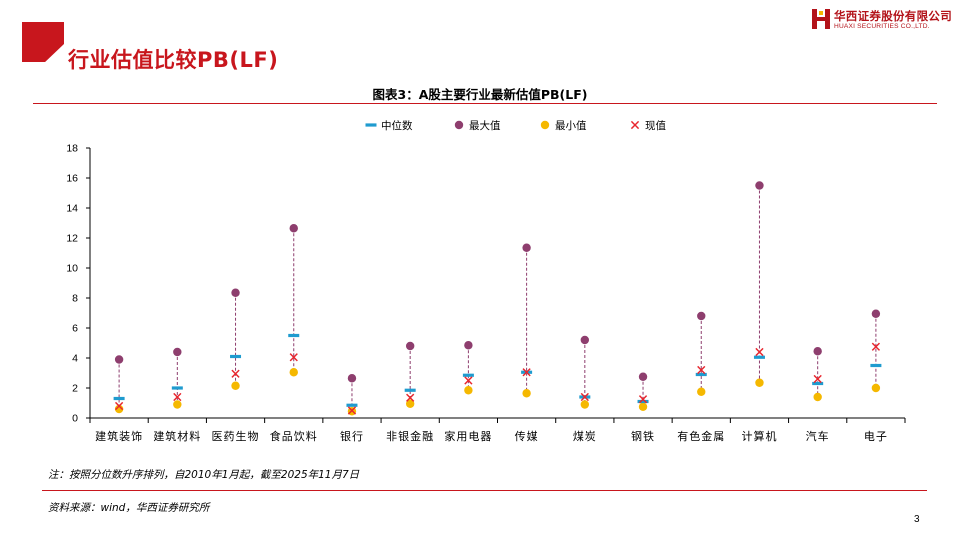 This screenshot has height=540, width=960. I want to click on chart-source: 资料来源：wind，华西证券研究所, so click(129, 508).